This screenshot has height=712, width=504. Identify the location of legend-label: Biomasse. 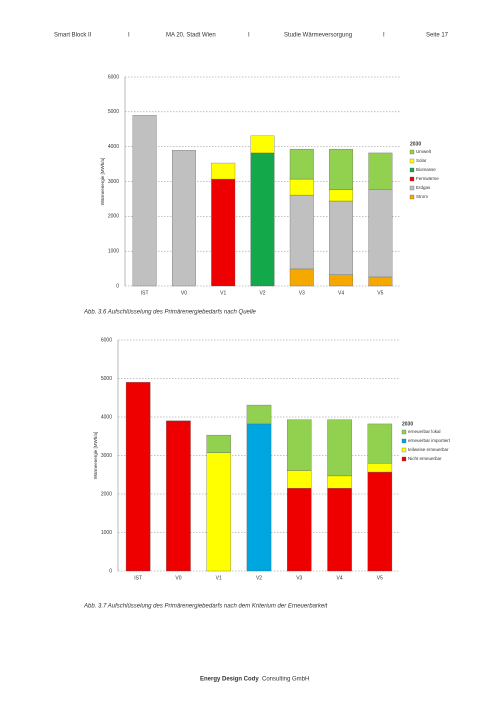
(426, 169).